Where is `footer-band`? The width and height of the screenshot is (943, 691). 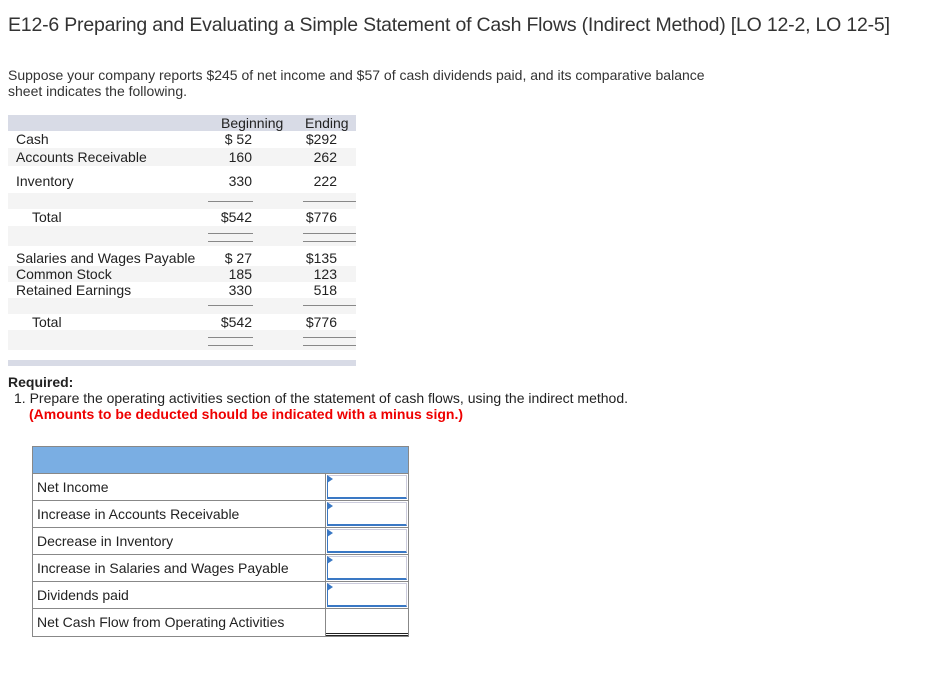 footer-band is located at coordinates (182, 363).